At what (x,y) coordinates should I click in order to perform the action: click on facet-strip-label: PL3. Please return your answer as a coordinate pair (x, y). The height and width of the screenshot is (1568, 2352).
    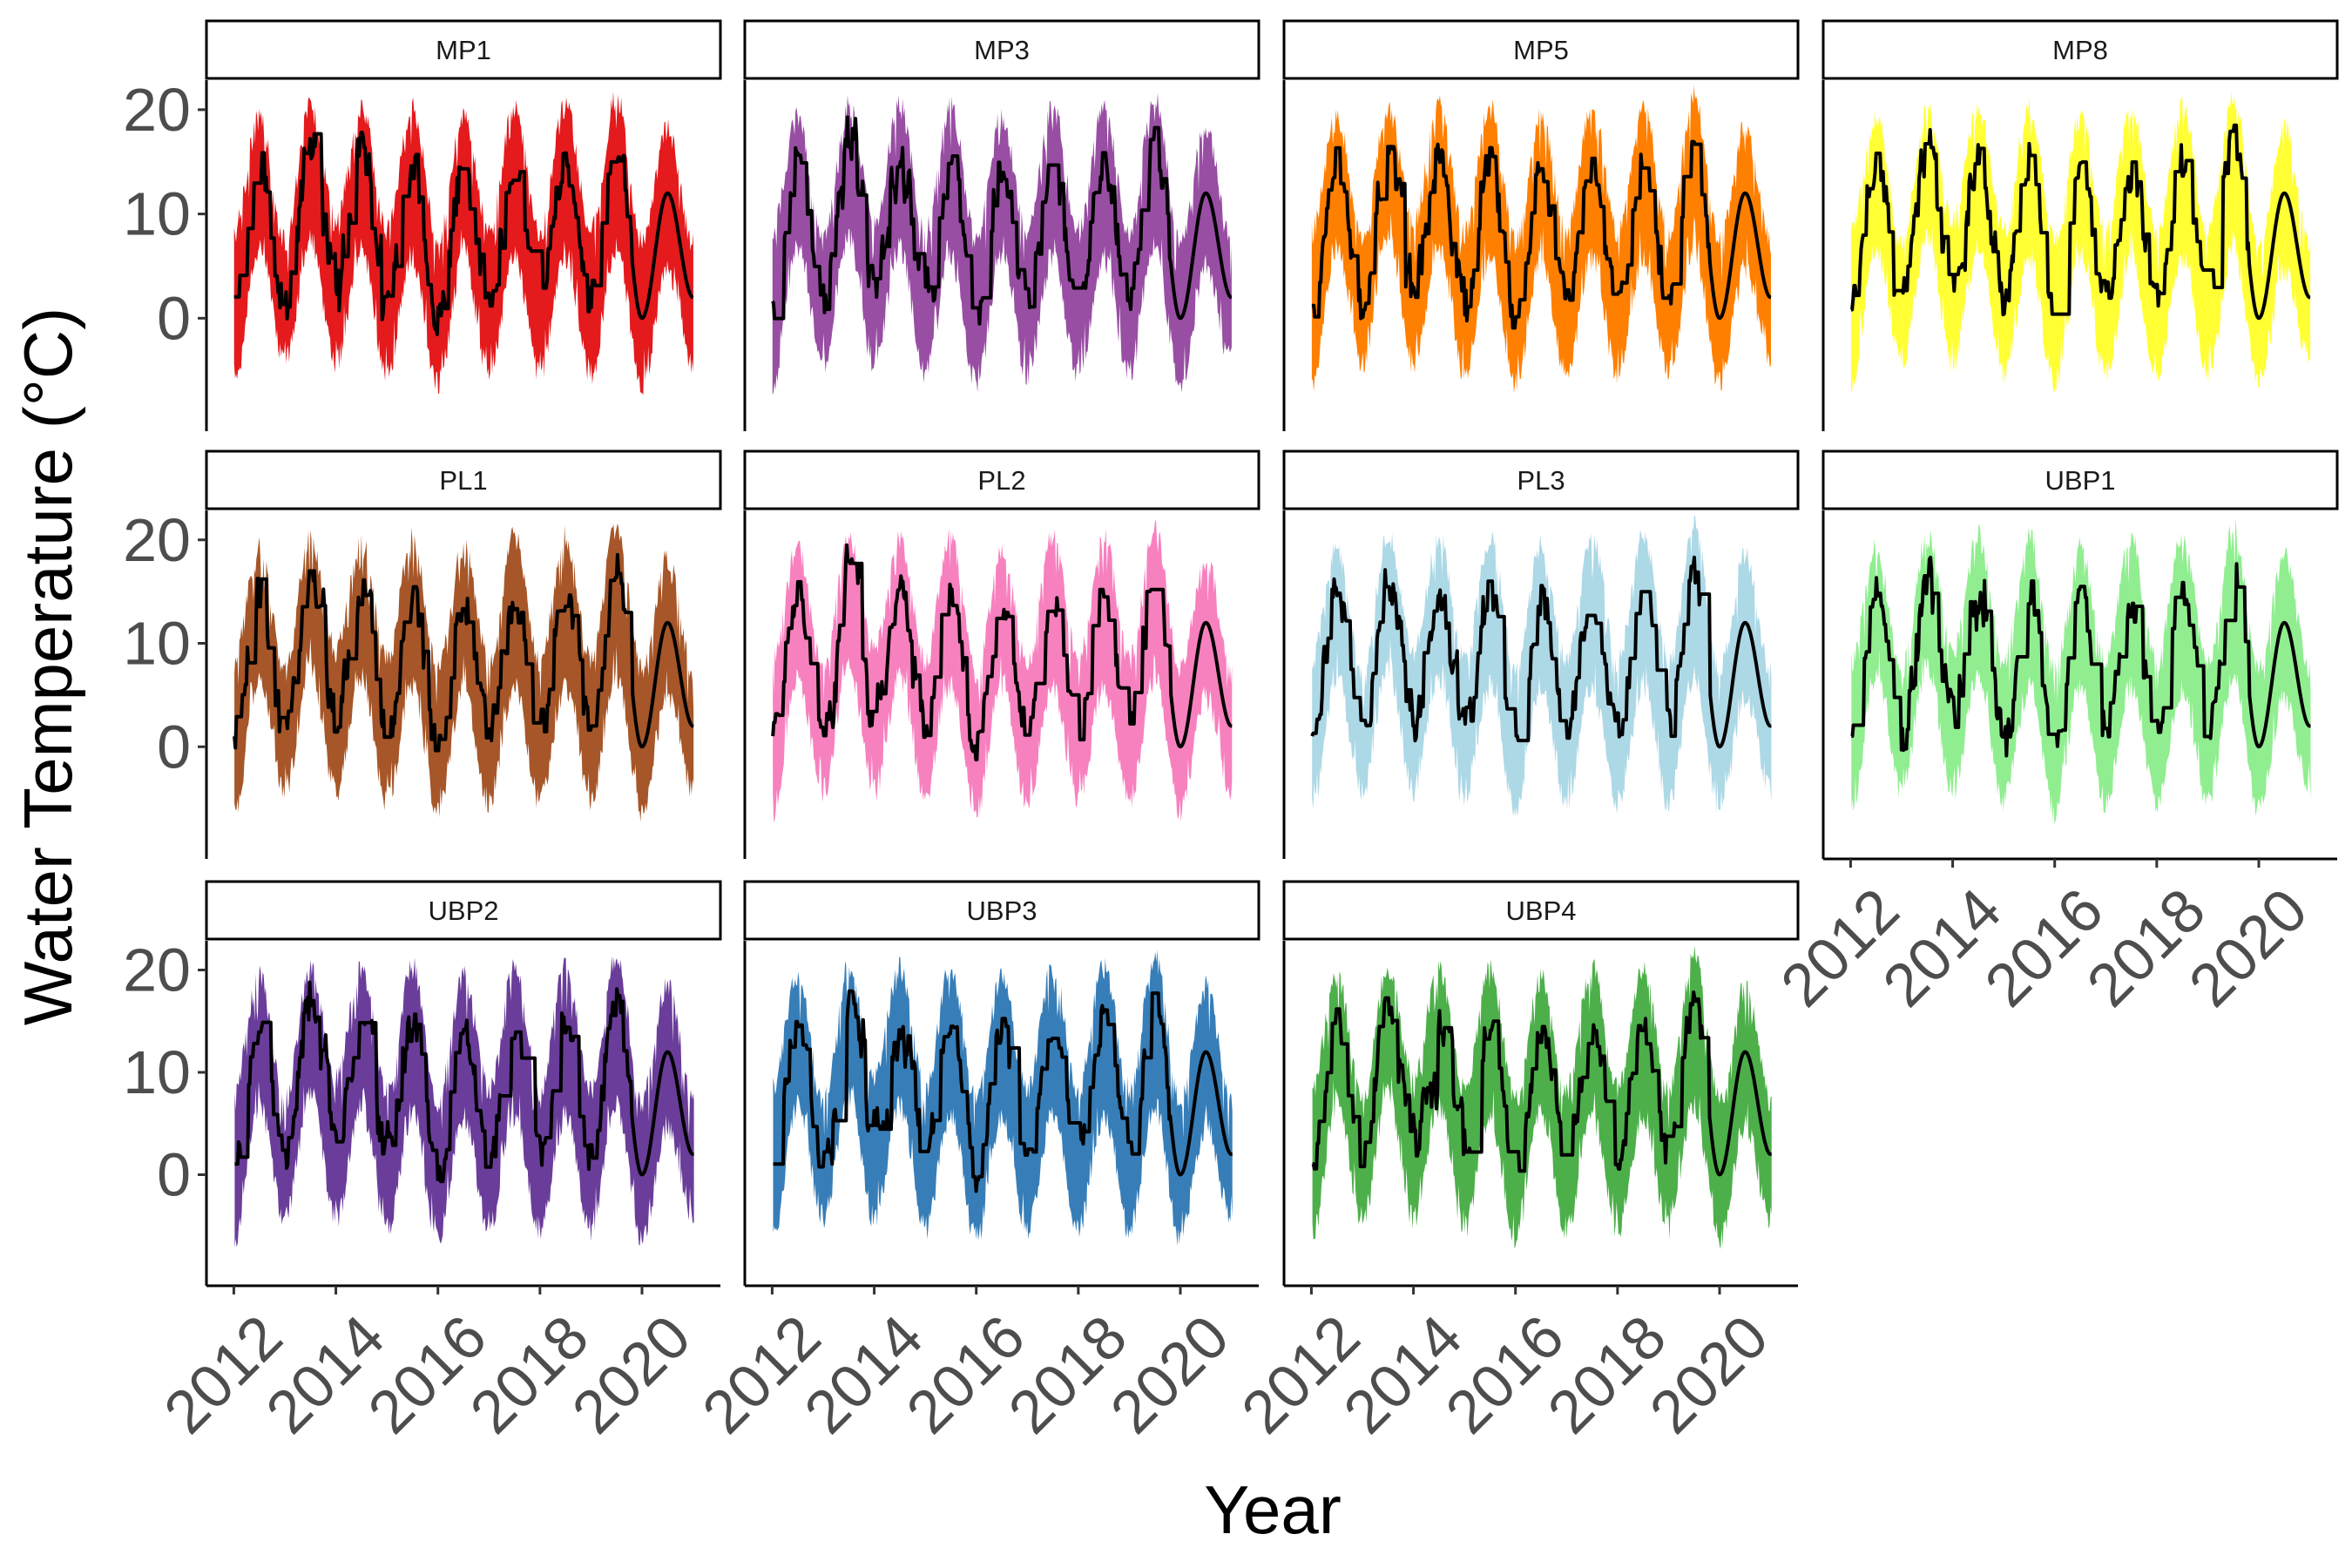
    Looking at the image, I should click on (1541, 480).